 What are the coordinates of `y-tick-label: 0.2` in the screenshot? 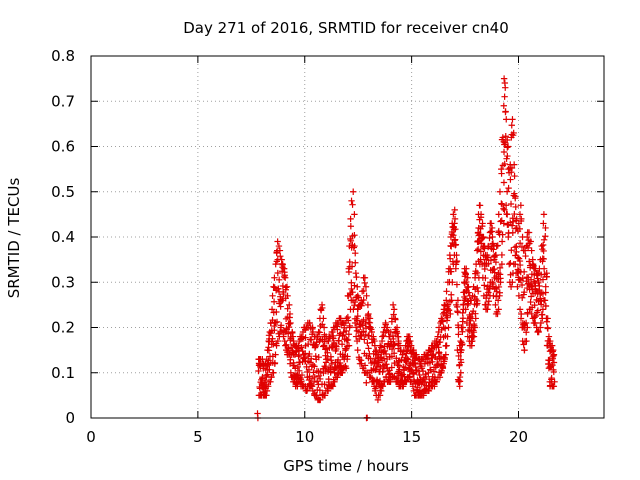 It's located at (63, 328).